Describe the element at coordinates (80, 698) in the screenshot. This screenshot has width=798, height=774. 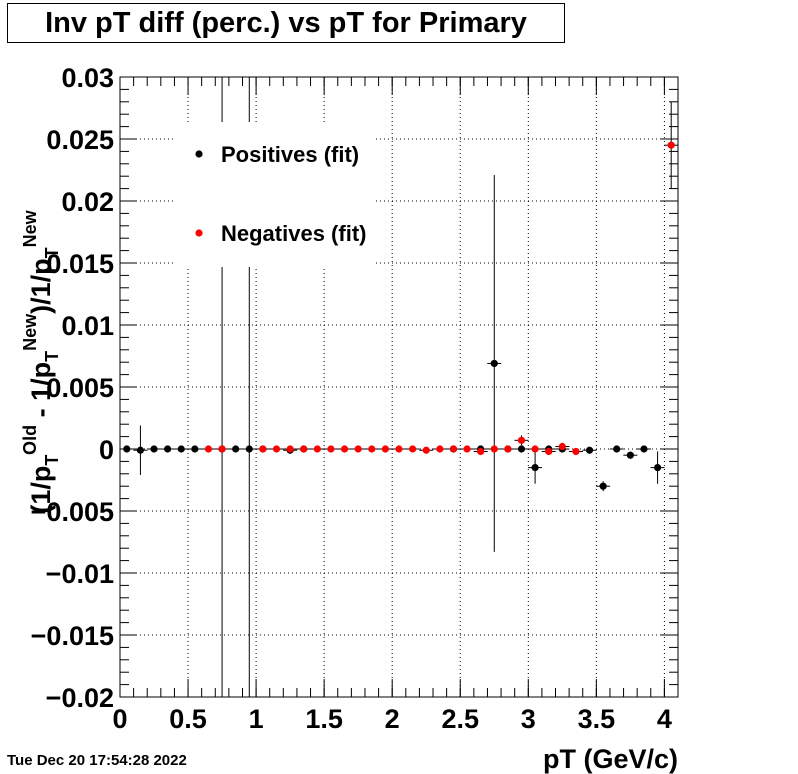
I see `y-tick-label: −0.02` at that location.